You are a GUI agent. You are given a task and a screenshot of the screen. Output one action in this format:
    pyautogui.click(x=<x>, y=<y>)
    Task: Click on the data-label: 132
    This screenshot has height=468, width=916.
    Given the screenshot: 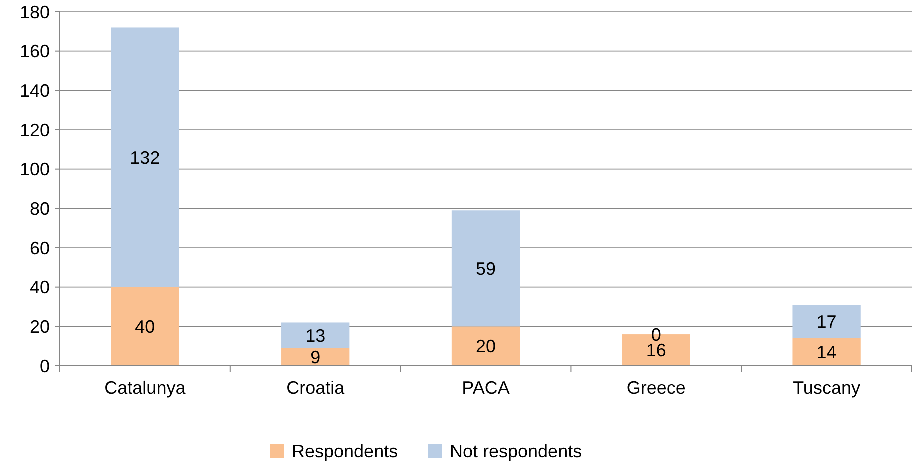 What is the action you would take?
    pyautogui.click(x=145, y=158)
    